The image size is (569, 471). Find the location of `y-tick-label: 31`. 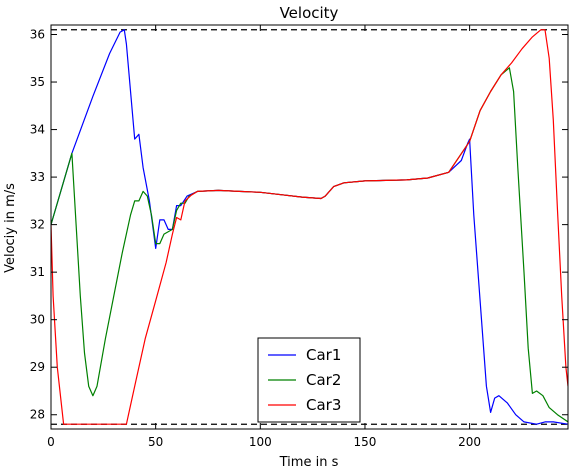

y-tick-label: 31 is located at coordinates (37, 272).